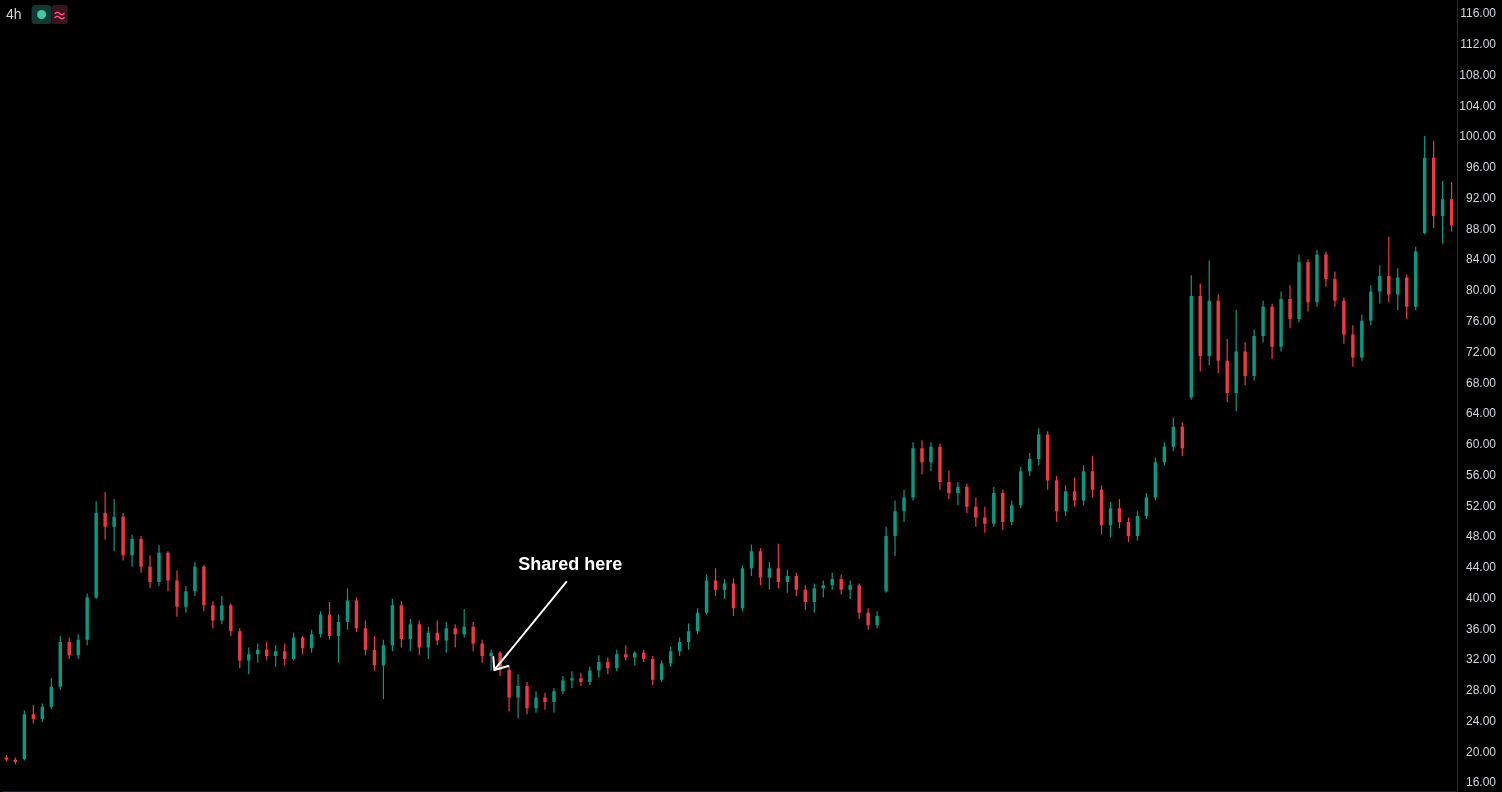 Image resolution: width=1502 pixels, height=792 pixels. I want to click on y-tick-label: 108.00, so click(1478, 74).